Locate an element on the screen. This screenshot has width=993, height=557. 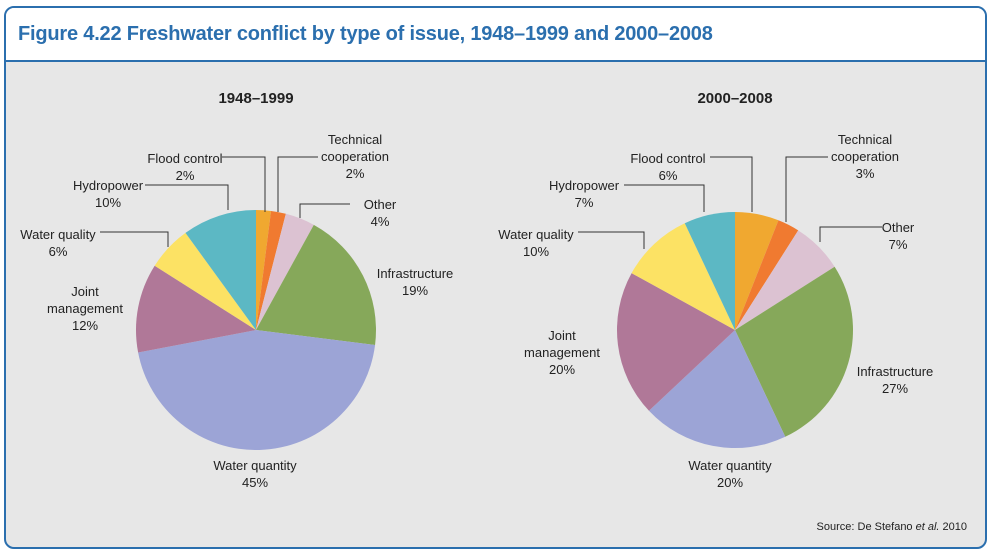
source-text: Source: De Stefano is located at coordinates (866, 527).